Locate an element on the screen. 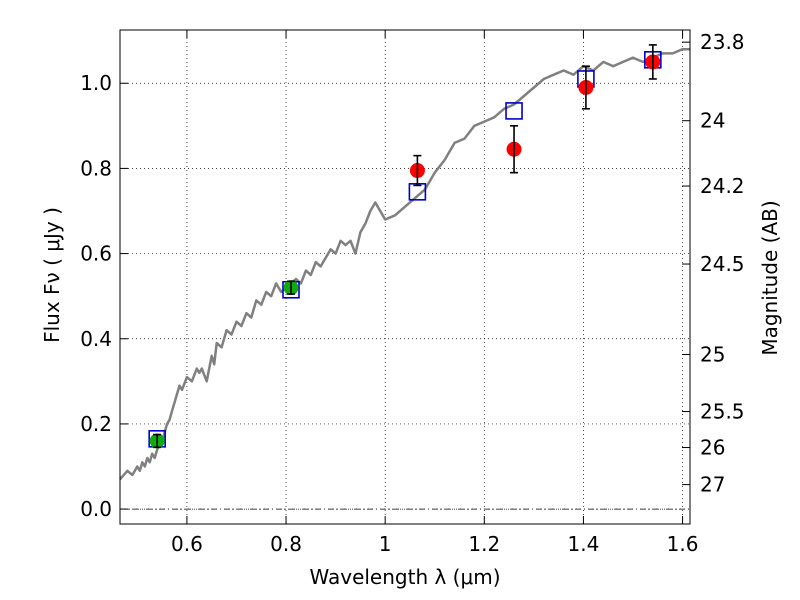 This screenshot has width=800, height=600. mag-tick-label-5: 25.5 is located at coordinates (722, 412).